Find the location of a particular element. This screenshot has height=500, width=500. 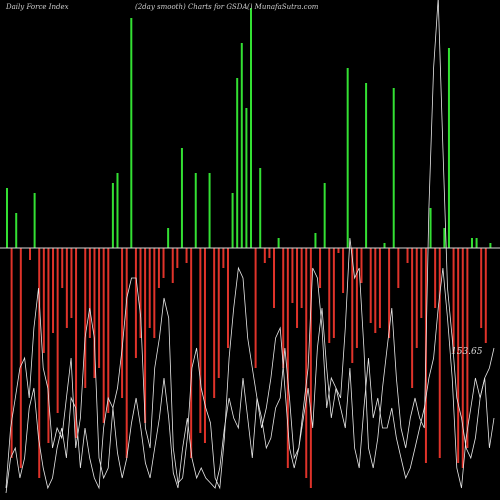

chart-title-left: Daily Force Index is located at coordinates (37, 7).